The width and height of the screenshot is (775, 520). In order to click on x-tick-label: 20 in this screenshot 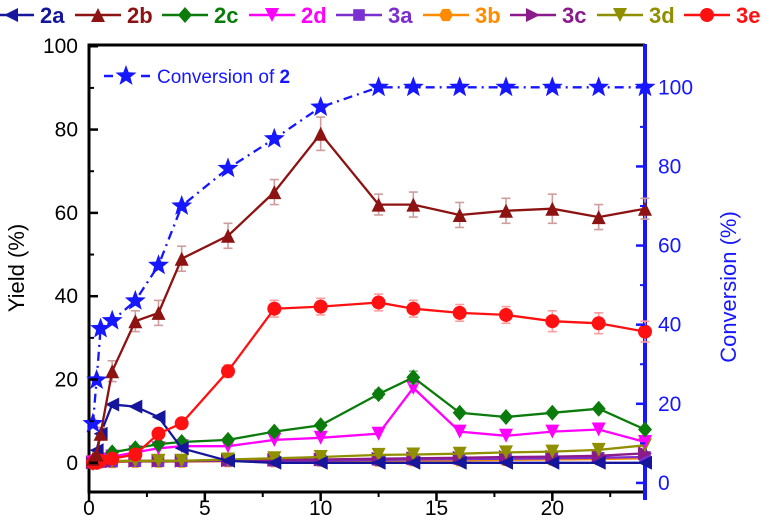, I will do `click(552, 508)`.